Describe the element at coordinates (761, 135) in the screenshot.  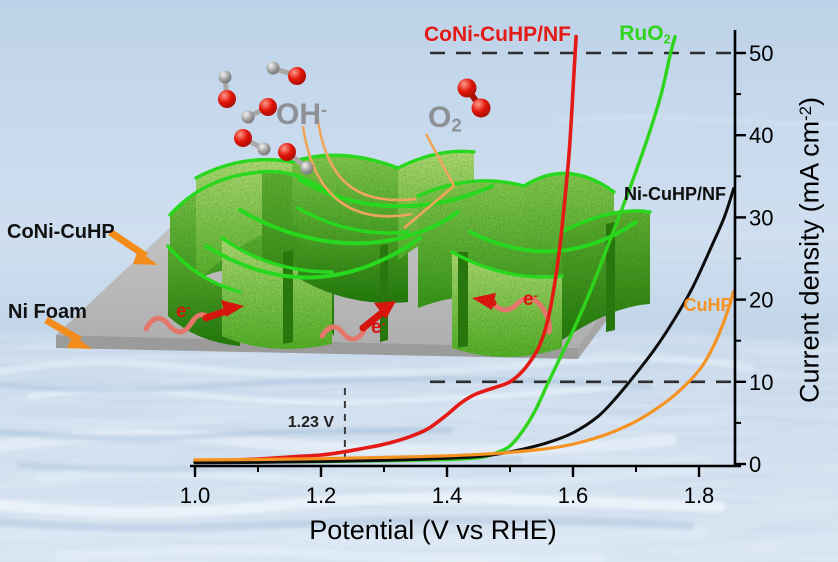
I see `y-tick-label: 40` at that location.